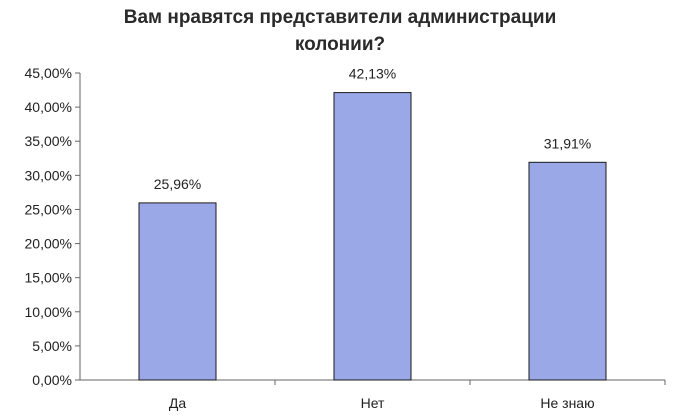 The height and width of the screenshot is (420, 681). Describe the element at coordinates (48, 244) in the screenshot. I see `y-tick-label: 20,00%` at that location.